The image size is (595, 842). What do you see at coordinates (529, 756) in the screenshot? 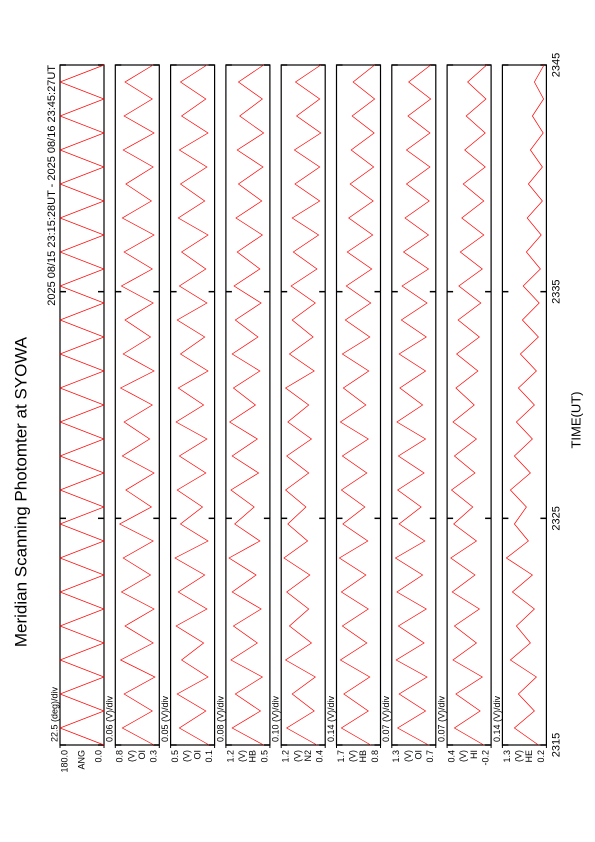
I see `channel-label: HE` at bounding box center [529, 756].